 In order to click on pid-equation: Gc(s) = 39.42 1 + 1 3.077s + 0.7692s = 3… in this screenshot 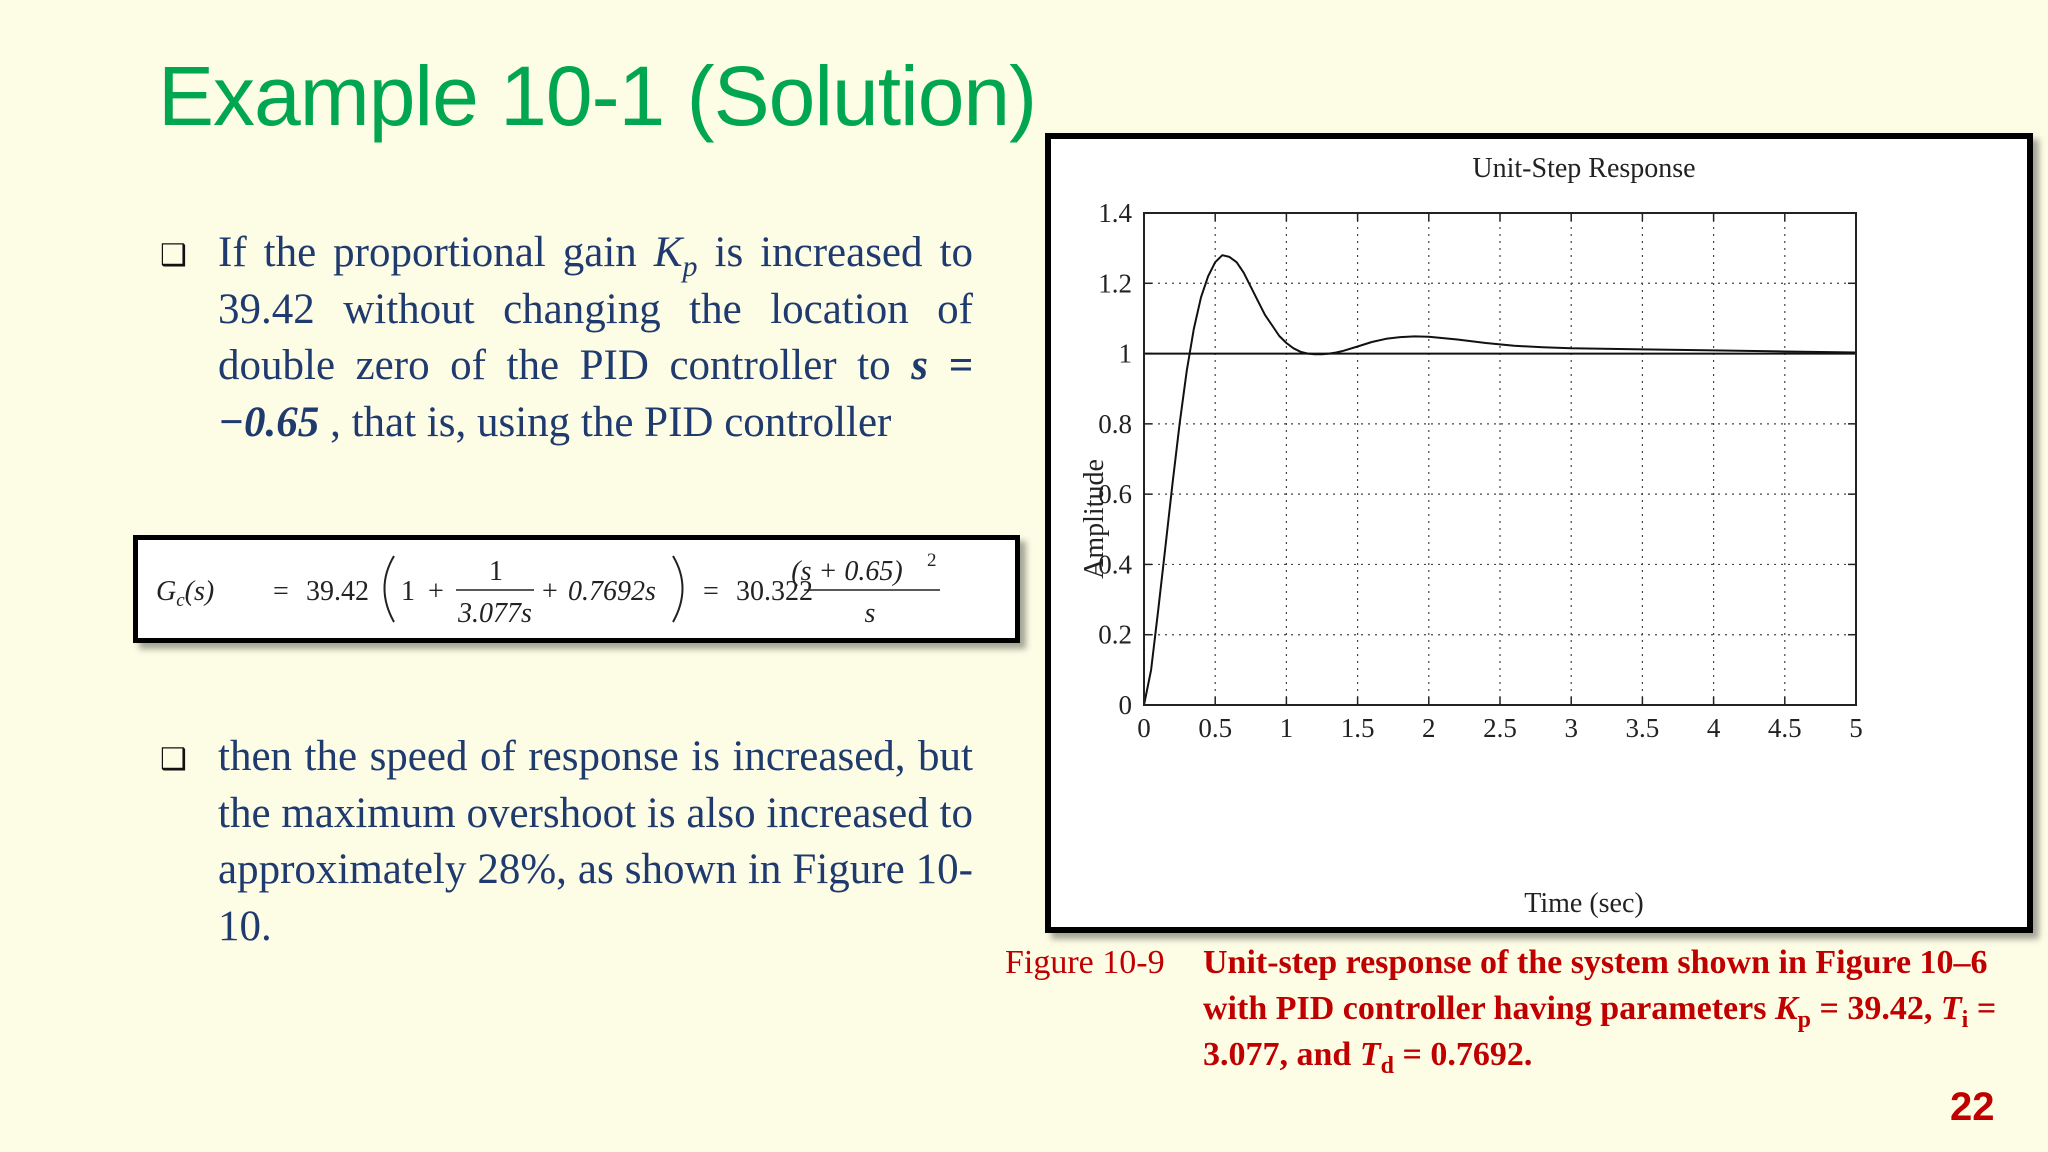, I will do `click(548, 589)`.